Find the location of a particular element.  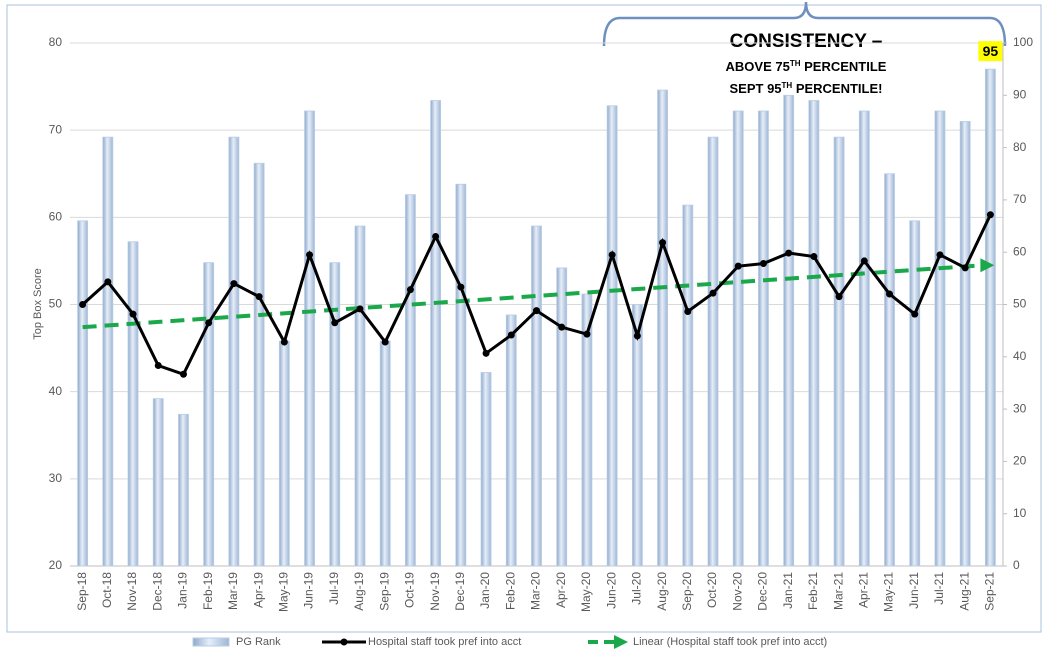

x-tick-label: Nov-18 is located at coordinates (132, 591).